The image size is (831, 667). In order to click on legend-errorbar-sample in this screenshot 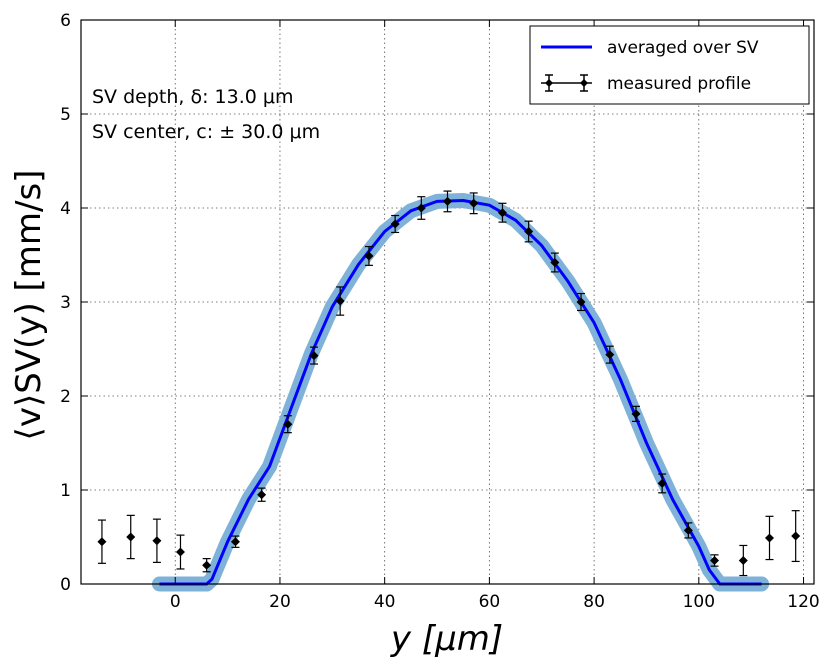, I will do `click(566, 83)`.